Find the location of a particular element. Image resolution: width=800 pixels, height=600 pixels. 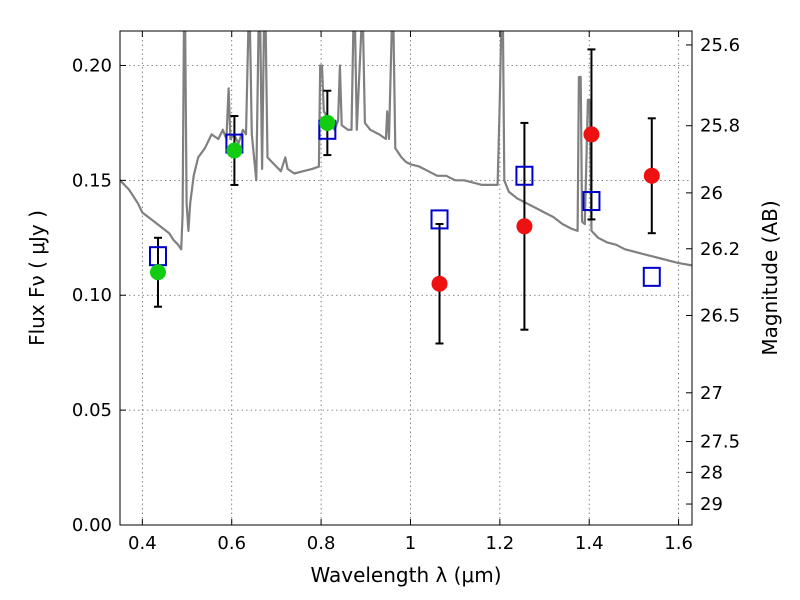

right-tick-label: 28 is located at coordinates (711, 472).